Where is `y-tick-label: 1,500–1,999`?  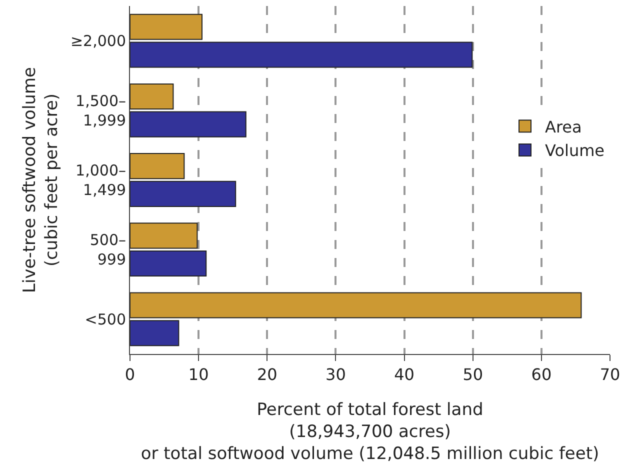 y-tick-label: 1,500–1,999 is located at coordinates (101, 111).